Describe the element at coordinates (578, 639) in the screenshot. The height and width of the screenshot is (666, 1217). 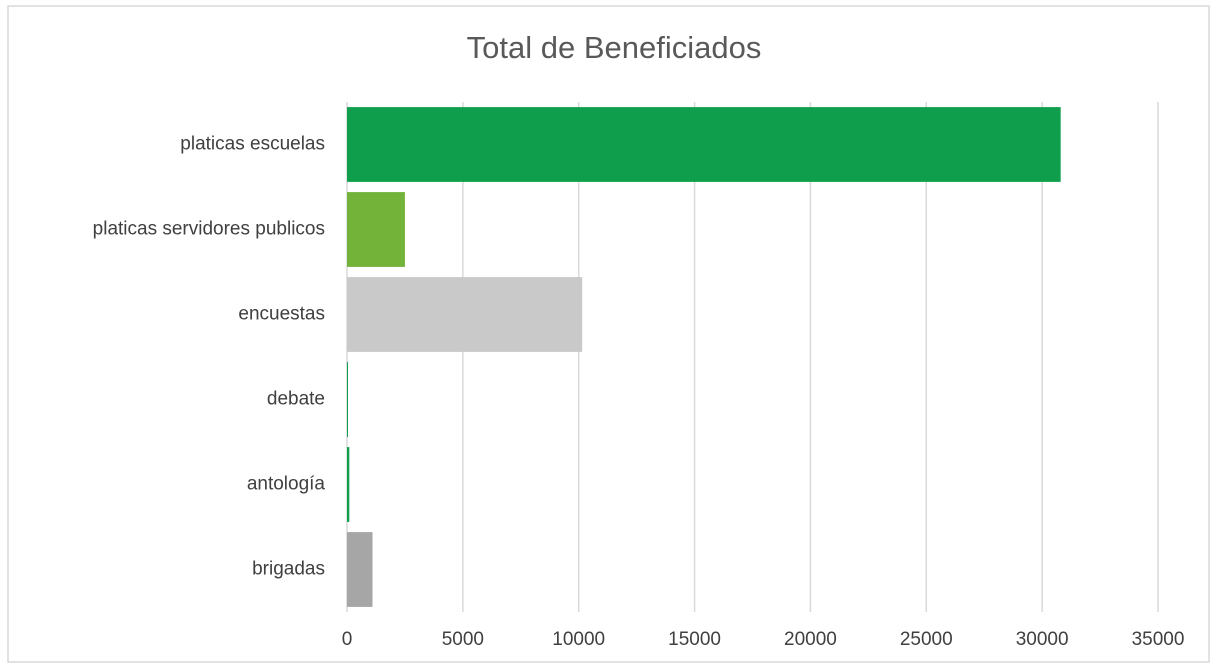
I see `x-tick-label: 10000` at that location.